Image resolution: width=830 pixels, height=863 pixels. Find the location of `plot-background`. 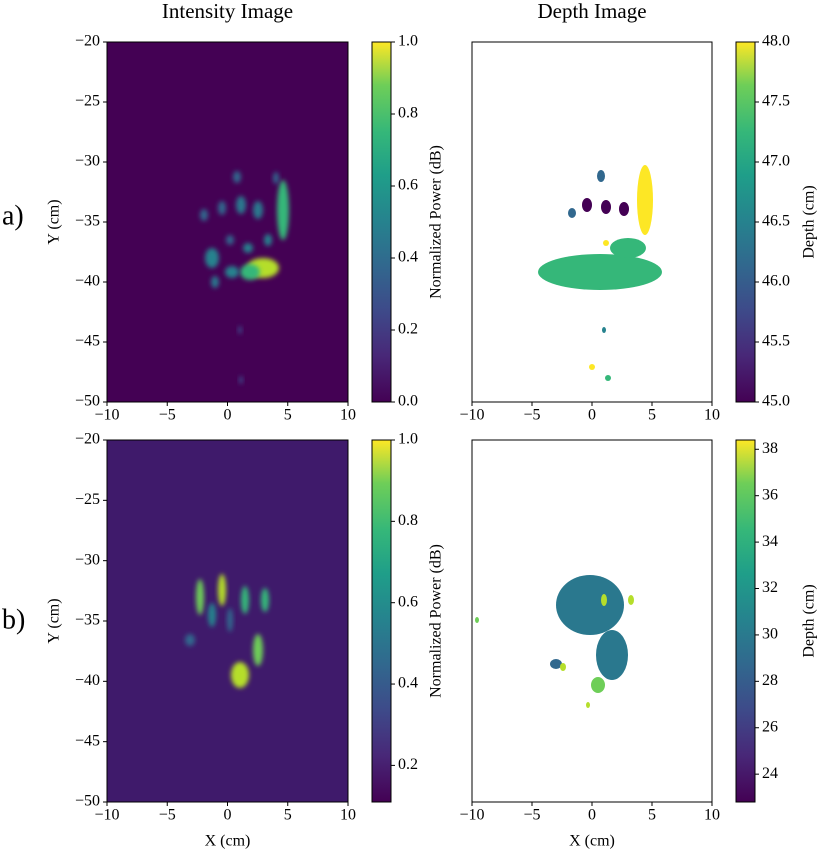

plot-background is located at coordinates (592, 222).